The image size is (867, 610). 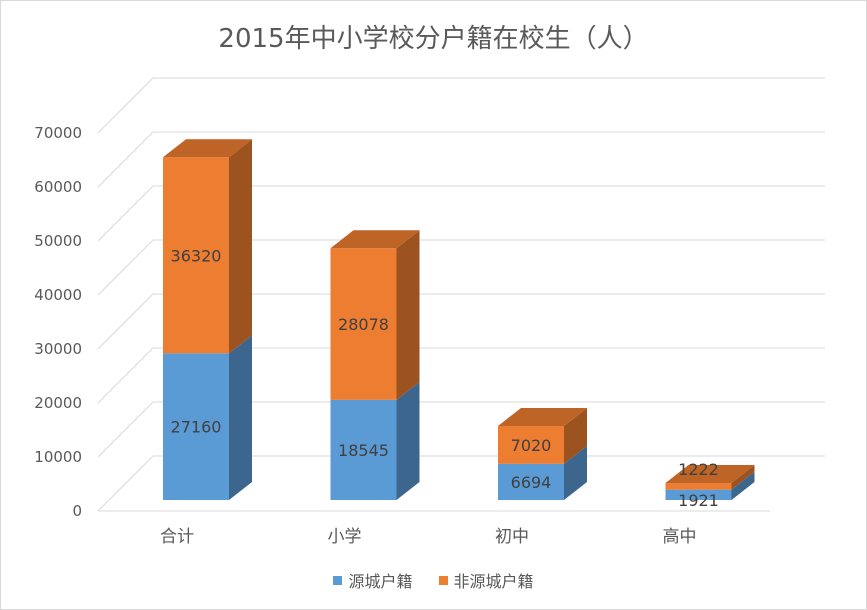 I want to click on legend-item-series-1: 非源城户籍, so click(x=486, y=580).